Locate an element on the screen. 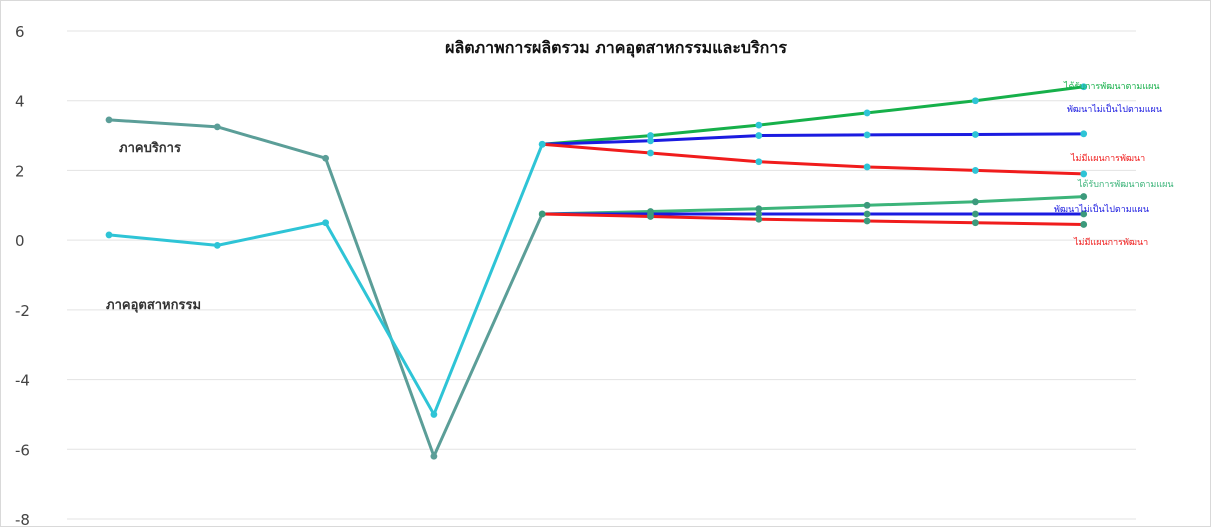  y-axis-ticks: 6 4 2 0 -2 -4 -6 -8 is located at coordinates (22, 274).